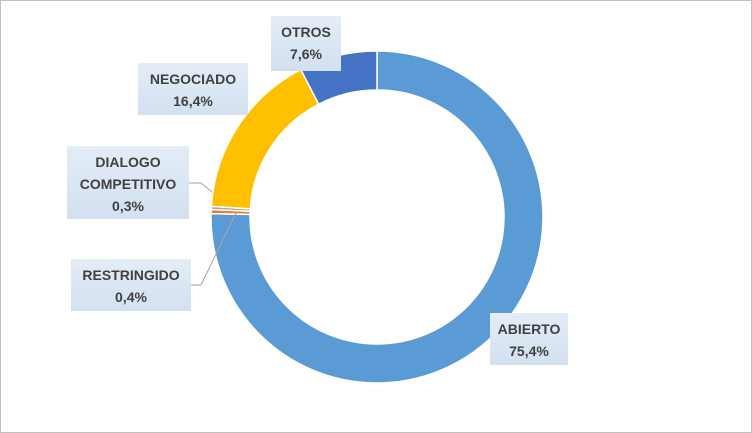  Describe the element at coordinates (193, 101) in the screenshot. I see `value-label: 16,4%` at that location.